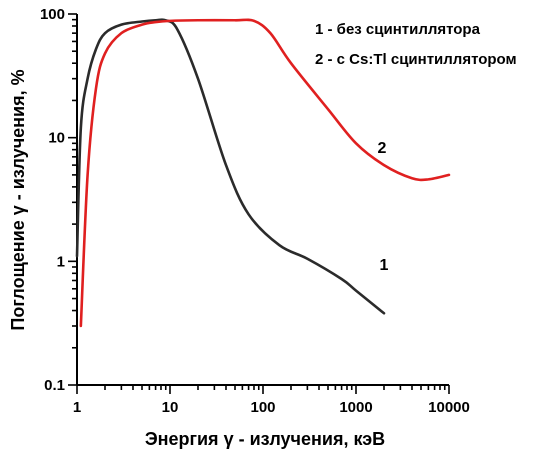 The height and width of the screenshot is (452, 555). What do you see at coordinates (18, 199) in the screenshot?
I see `y-axis-title: Поглощение γ - излучения, %` at bounding box center [18, 199].